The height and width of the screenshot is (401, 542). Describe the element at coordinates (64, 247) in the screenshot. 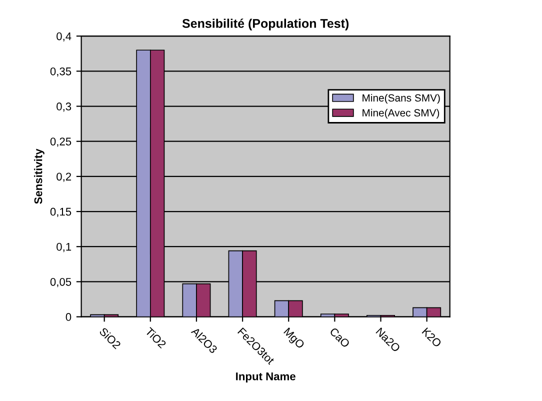

I see `y-tick-label: 0,1` at that location.